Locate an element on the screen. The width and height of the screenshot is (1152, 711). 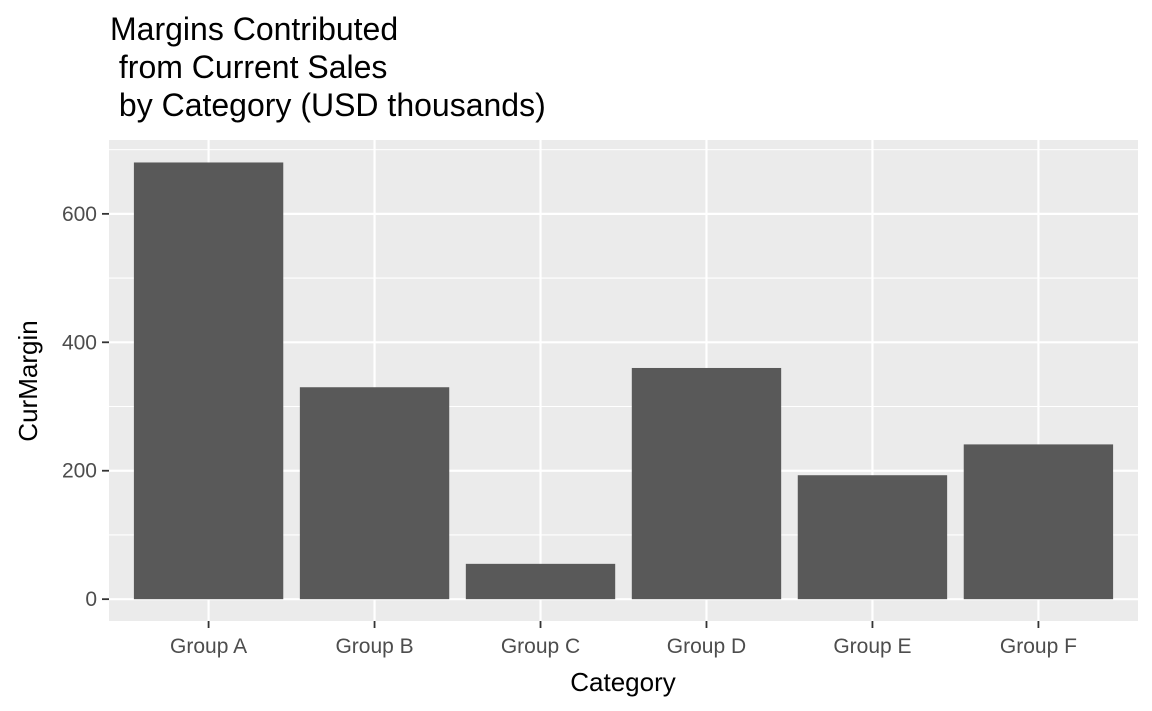
x-tick-label: Group E is located at coordinates (872, 646).